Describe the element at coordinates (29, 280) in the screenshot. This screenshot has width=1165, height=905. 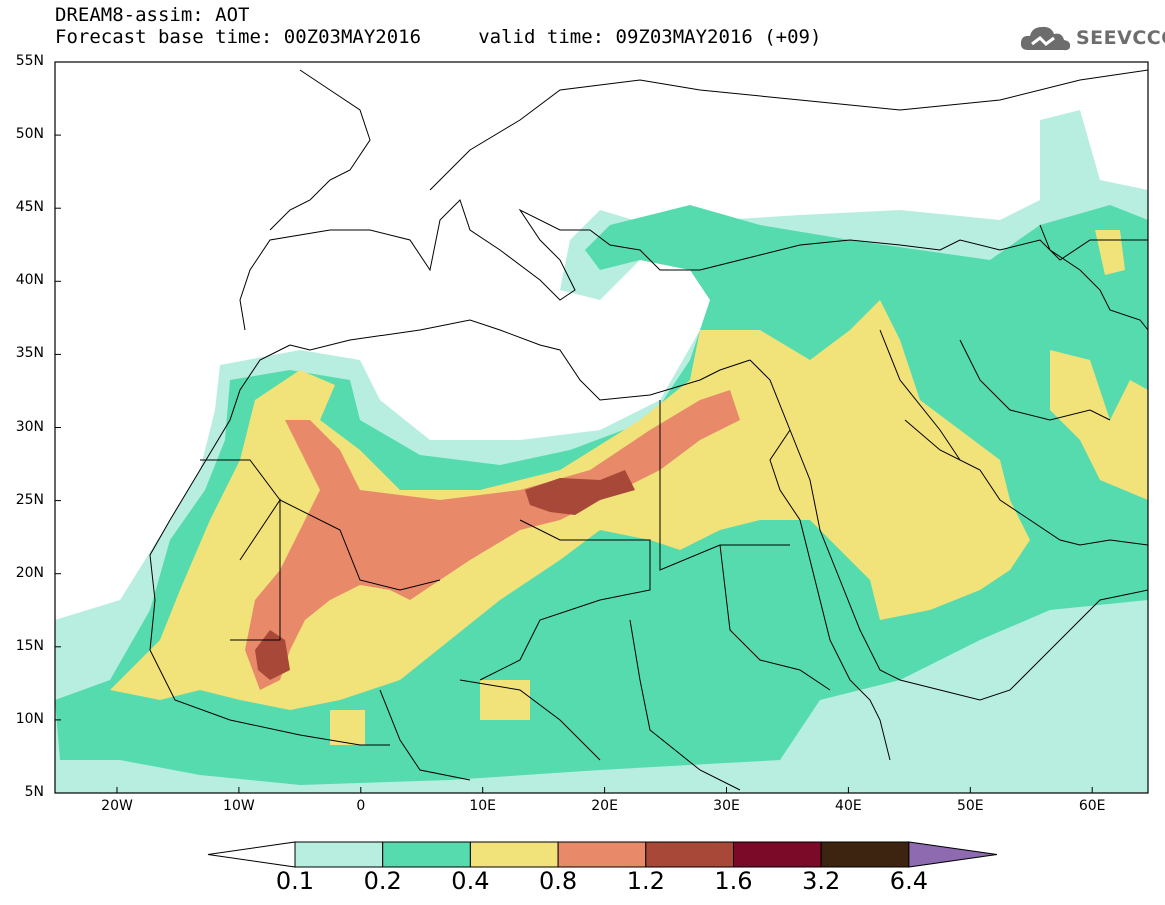
I see `lat-label: 40N` at that location.